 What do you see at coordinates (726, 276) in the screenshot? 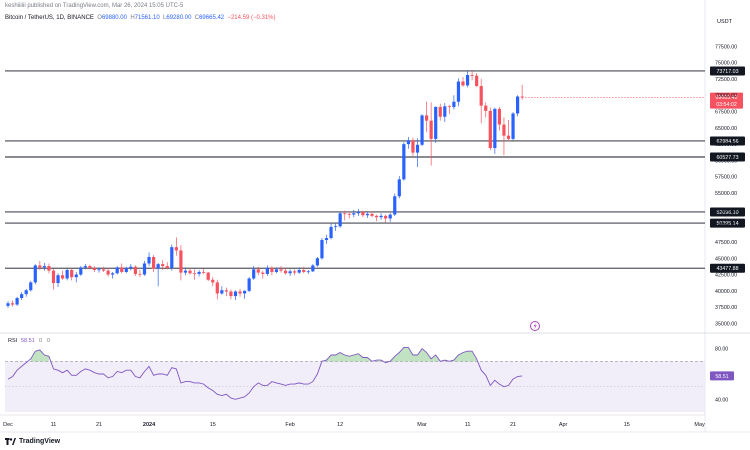
I see `price-tick-label: 42500.00` at bounding box center [726, 276].